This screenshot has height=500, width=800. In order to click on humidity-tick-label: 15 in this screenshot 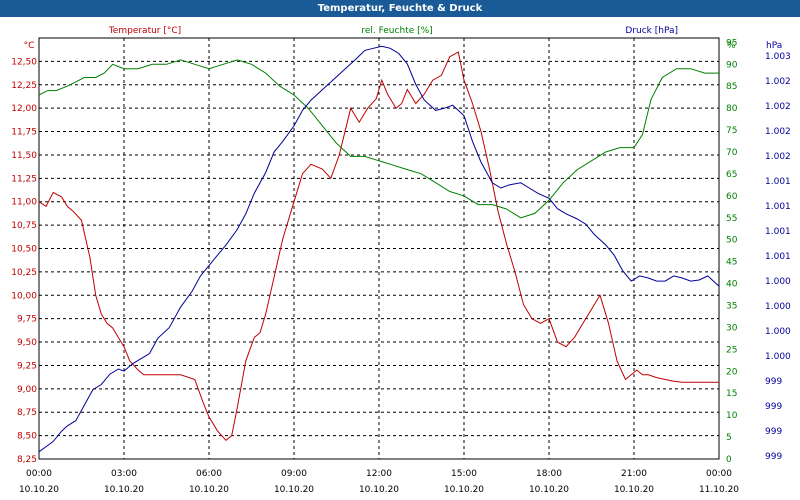, I will do `click(731, 394)`.